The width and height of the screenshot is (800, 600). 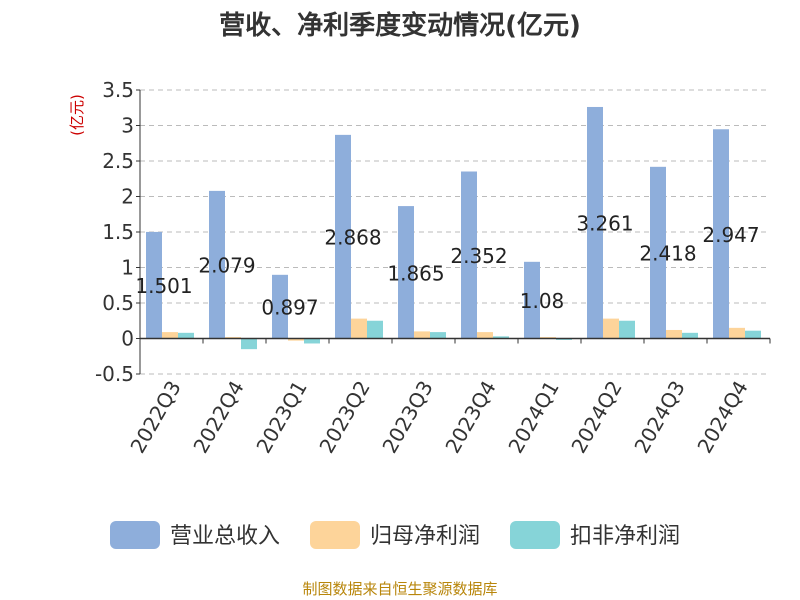 What do you see at coordinates (281, 417) in the screenshot?
I see `x-tick-label: 2023Q1` at bounding box center [281, 417].